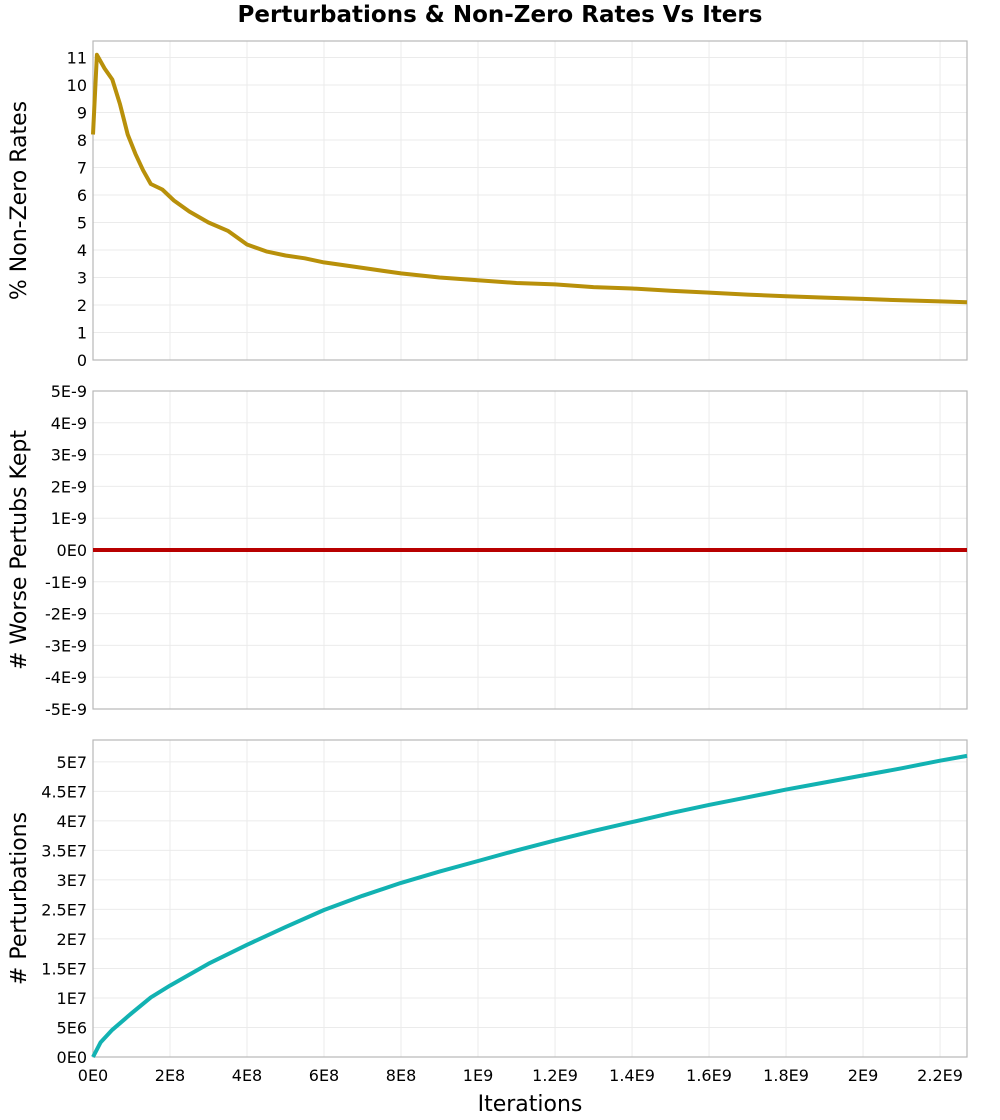  Describe the element at coordinates (66, 709) in the screenshot. I see `y-tick-label: -5E-9` at that location.